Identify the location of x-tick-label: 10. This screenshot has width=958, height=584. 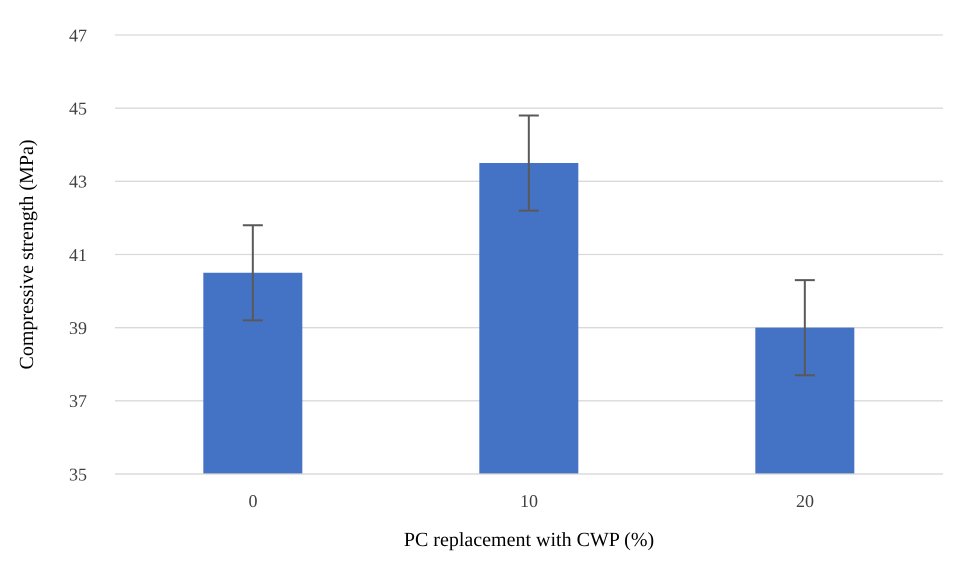
(529, 500).